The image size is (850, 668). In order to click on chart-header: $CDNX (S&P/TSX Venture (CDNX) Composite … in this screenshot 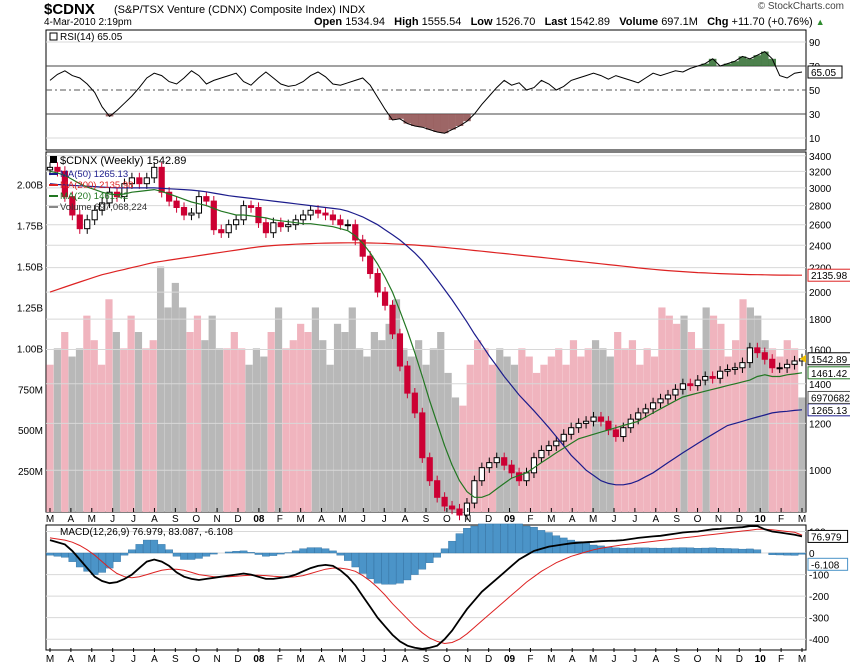, I will do `click(425, 15)`.